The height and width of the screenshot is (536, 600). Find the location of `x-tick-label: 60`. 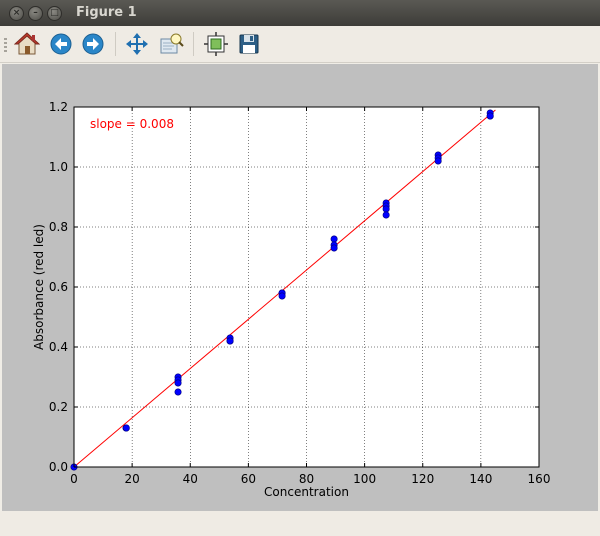

x-tick-label: 60 is located at coordinates (248, 479).